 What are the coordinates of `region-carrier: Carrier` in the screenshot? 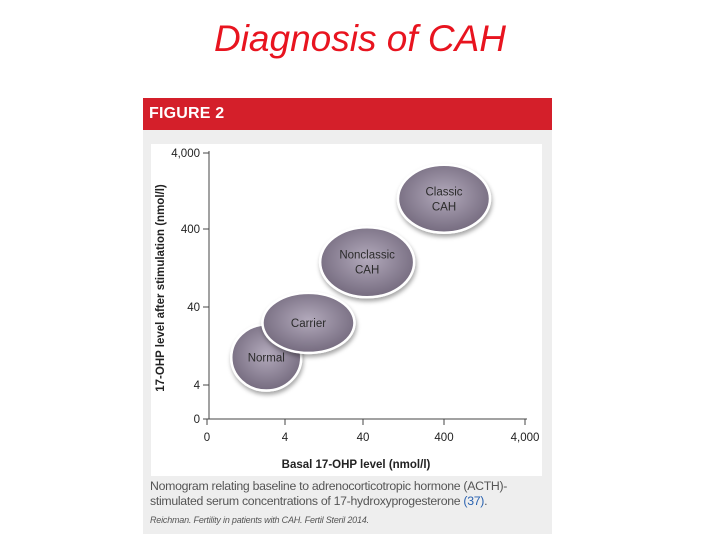 It's located at (308, 323).